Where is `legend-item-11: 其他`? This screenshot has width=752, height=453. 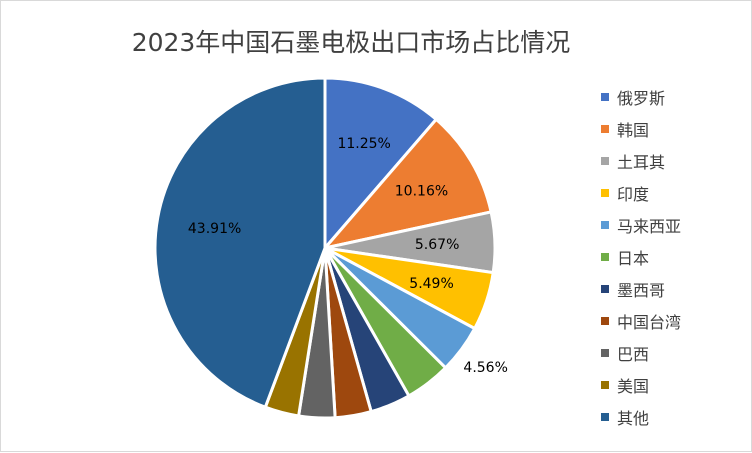
legend-item-11: 其他 is located at coordinates (641, 417).